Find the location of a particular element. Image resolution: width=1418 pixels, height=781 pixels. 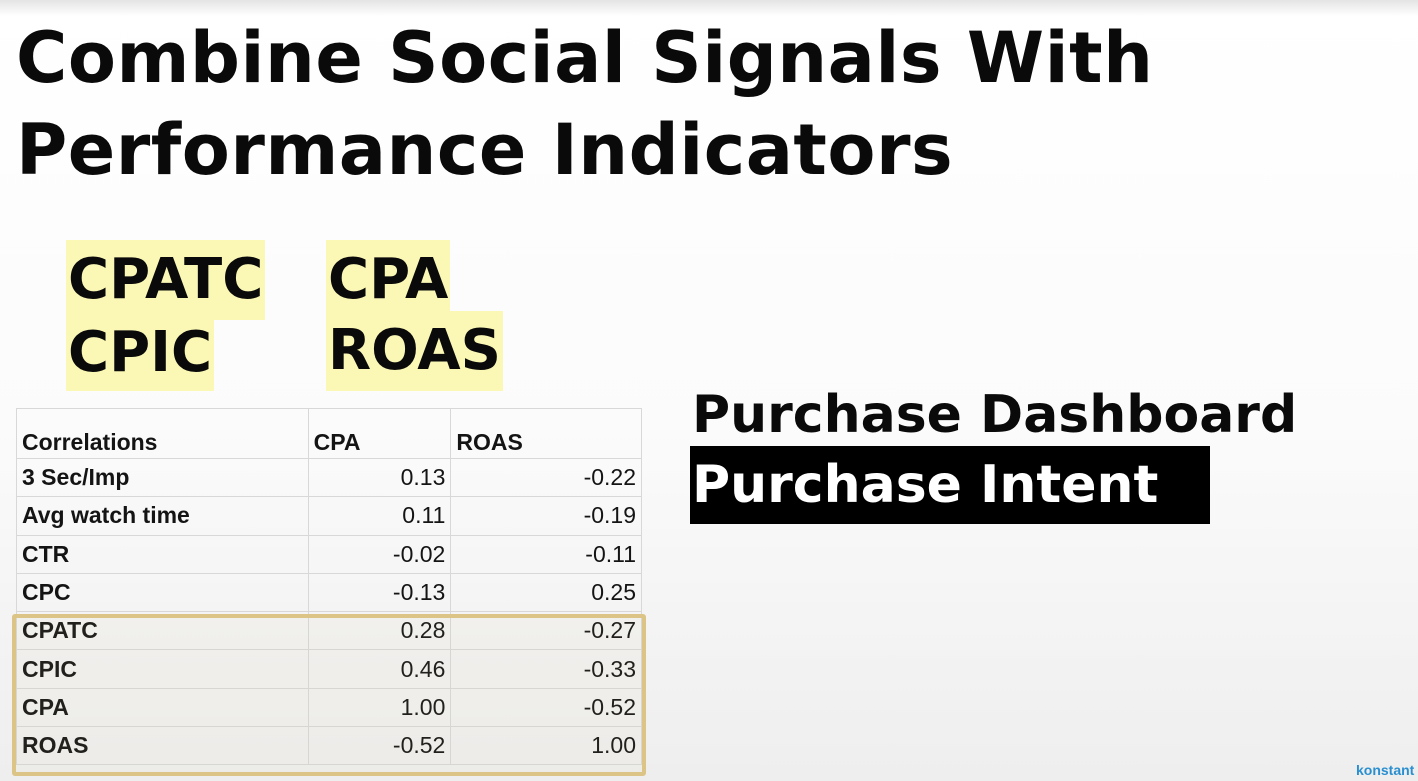

row-label: Avg watch time is located at coordinates (162, 516).